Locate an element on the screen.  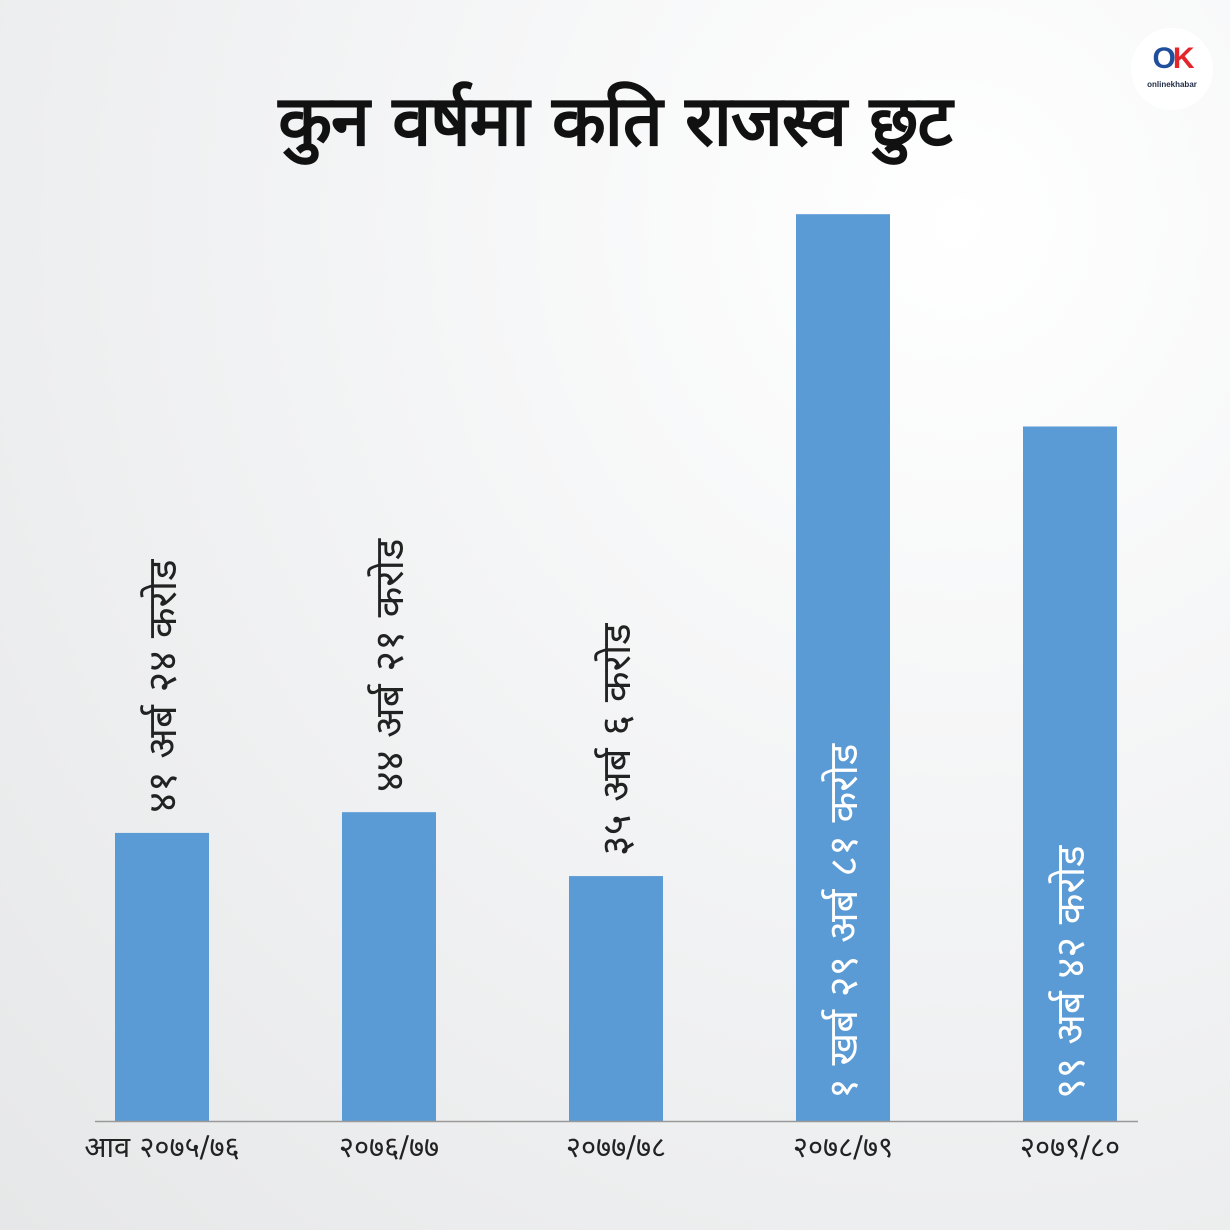
category-label-1: २०७६/७७ is located at coordinates (389, 1147).